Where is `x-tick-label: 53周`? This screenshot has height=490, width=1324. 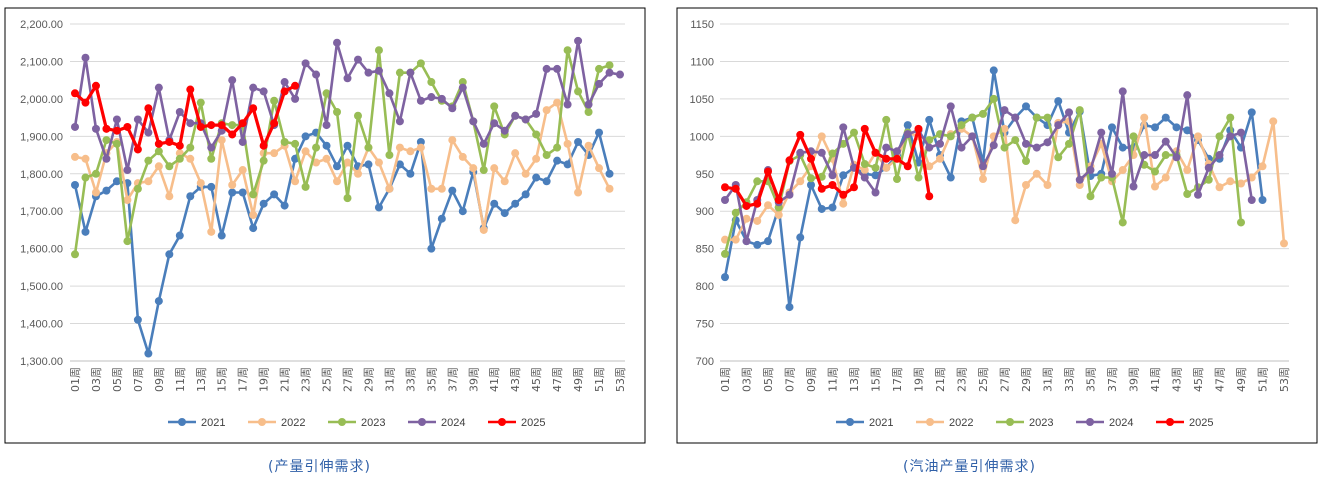
x-tick-label: 53周 is located at coordinates (620, 379).